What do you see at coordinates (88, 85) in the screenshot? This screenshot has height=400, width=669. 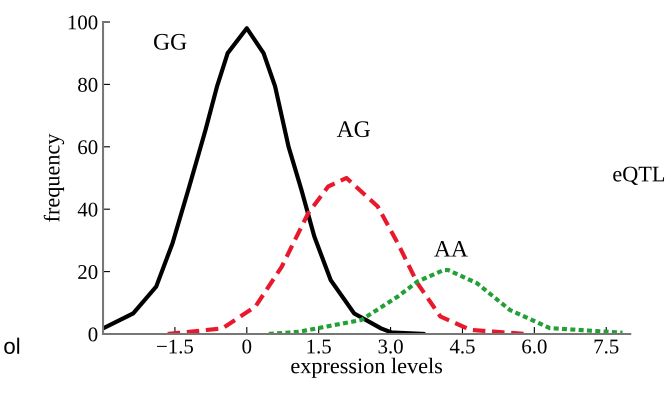 I see `y-tick-label: 80` at bounding box center [88, 85].